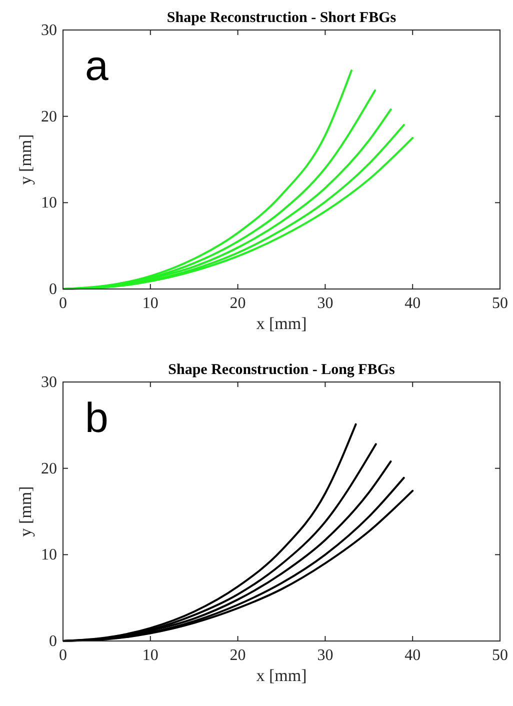  Describe the element at coordinates (96, 417) in the screenshot. I see `annotation: b` at that location.